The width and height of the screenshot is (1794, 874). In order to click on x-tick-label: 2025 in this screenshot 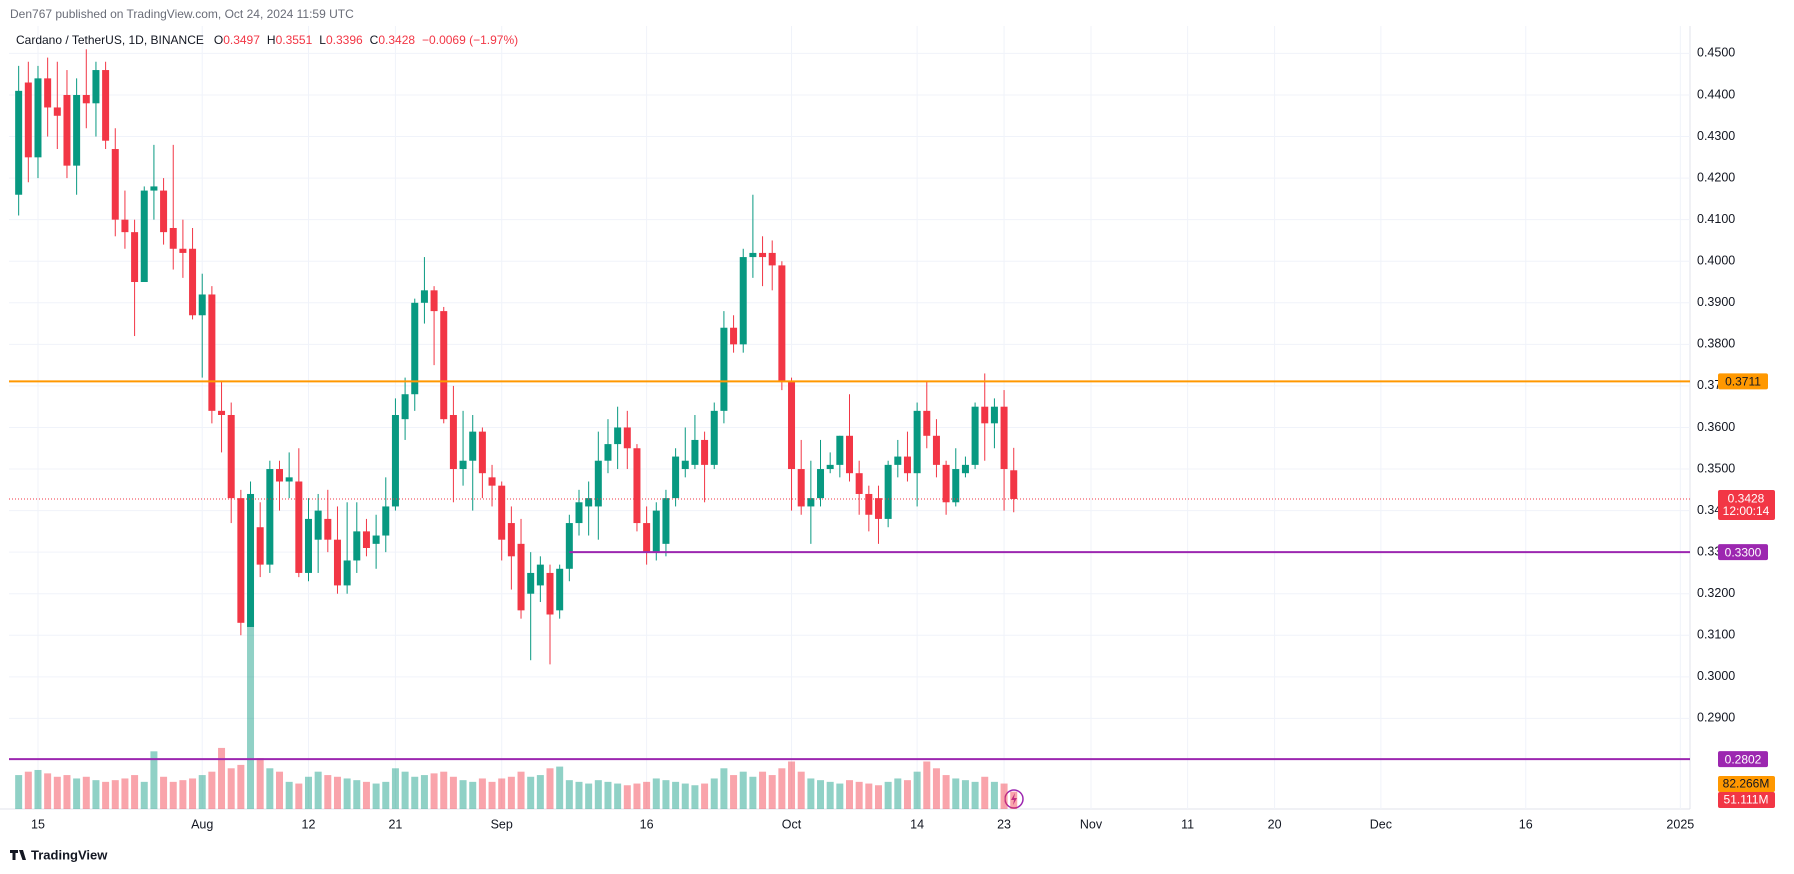, I will do `click(1680, 824)`.